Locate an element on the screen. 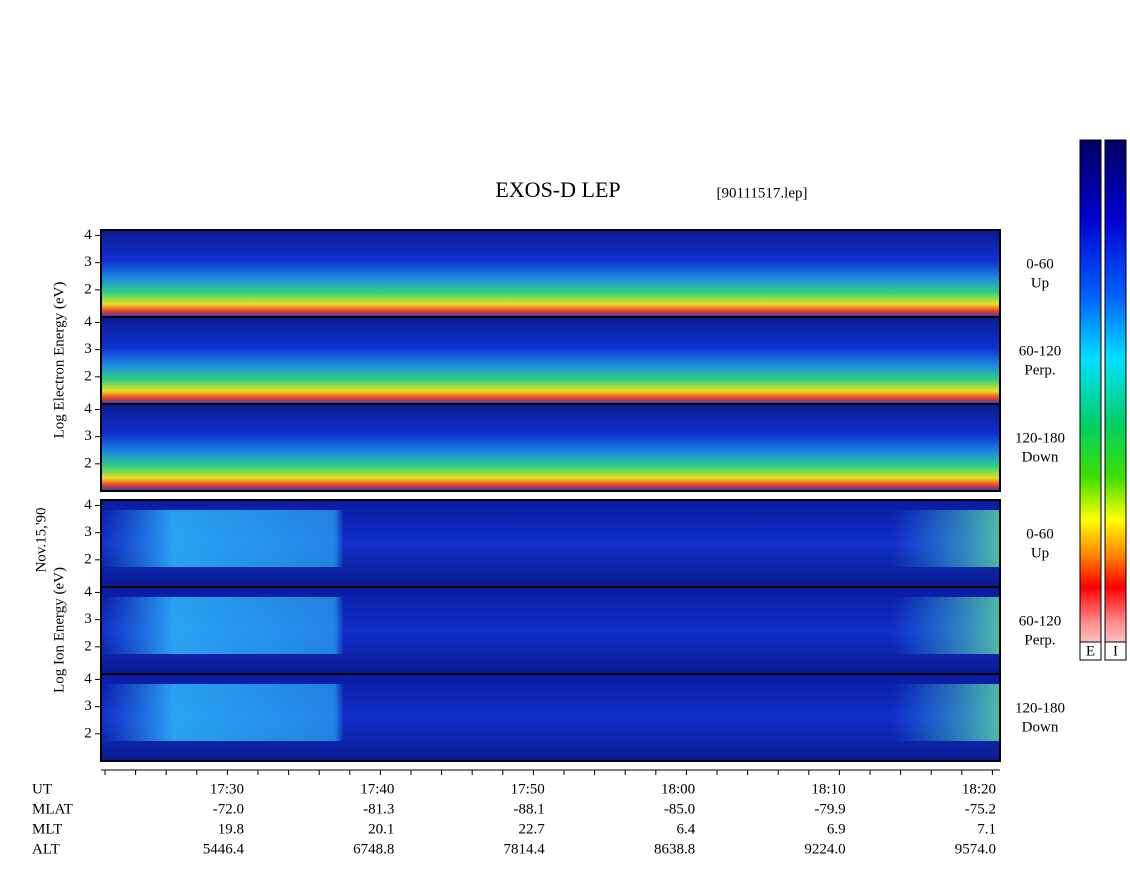 This screenshot has height=875, width=1130. row-label: MLT is located at coordinates (47, 829).